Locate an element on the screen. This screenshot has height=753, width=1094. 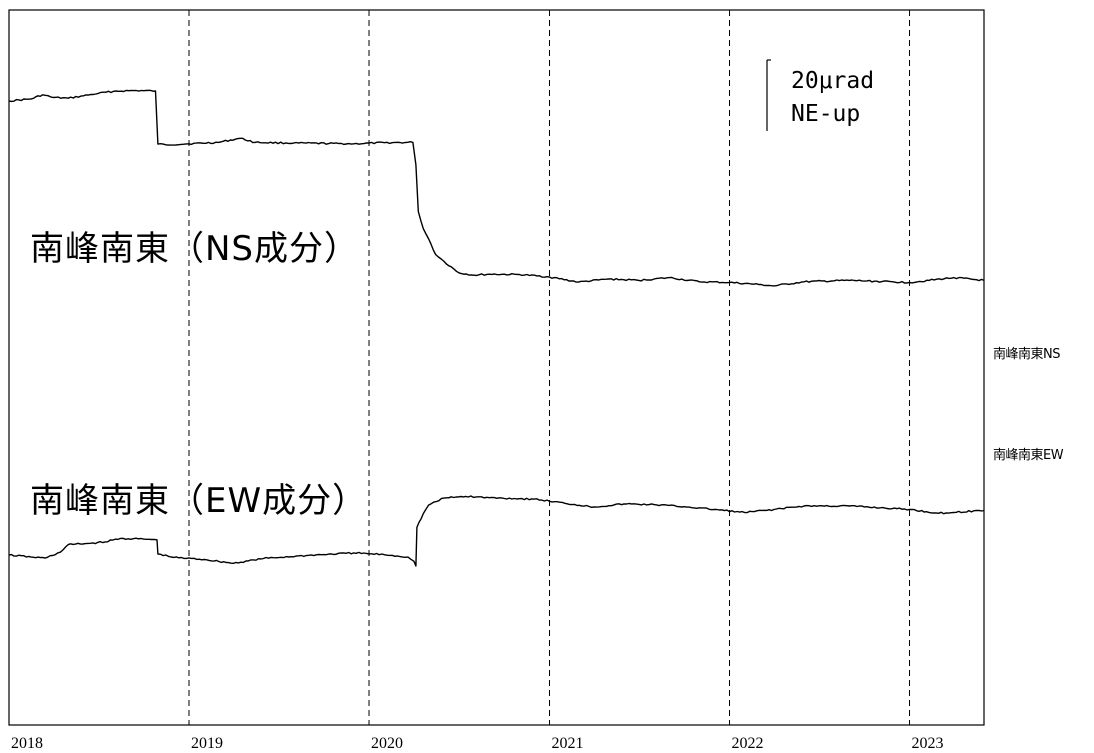
scale-direction: NE-up is located at coordinates (825, 114).